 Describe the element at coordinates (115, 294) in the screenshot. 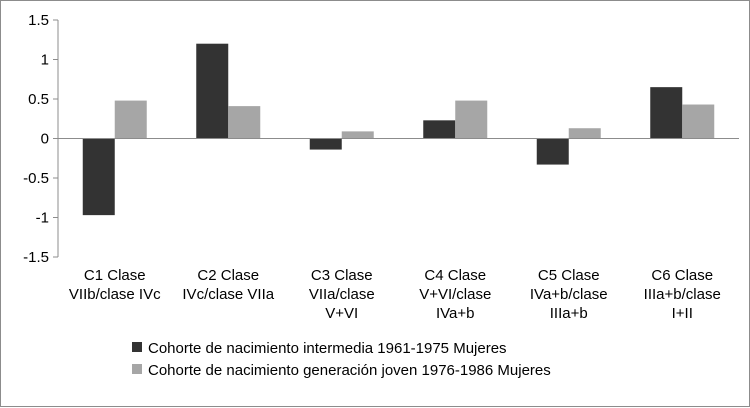

I see `category-label: VIIb/clase IVc` at that location.